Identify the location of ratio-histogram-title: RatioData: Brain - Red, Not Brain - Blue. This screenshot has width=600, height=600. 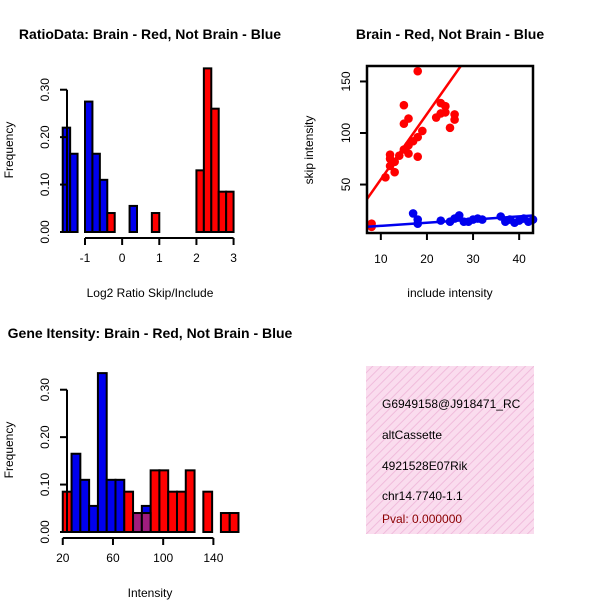
(150, 34).